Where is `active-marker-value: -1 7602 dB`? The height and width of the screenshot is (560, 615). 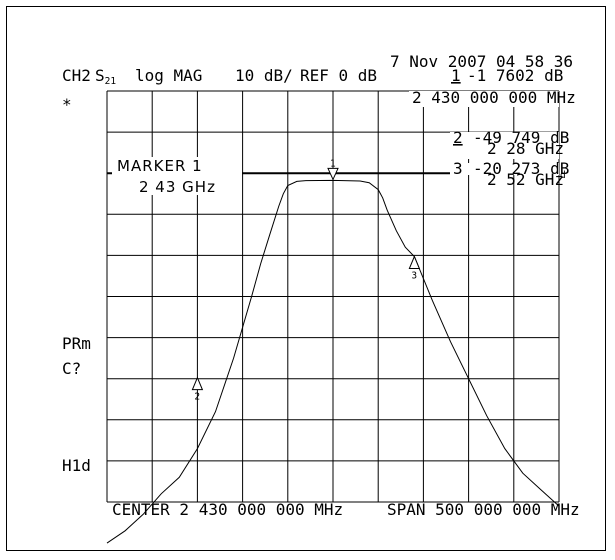 active-marker-value: -1 7602 dB is located at coordinates (515, 75).